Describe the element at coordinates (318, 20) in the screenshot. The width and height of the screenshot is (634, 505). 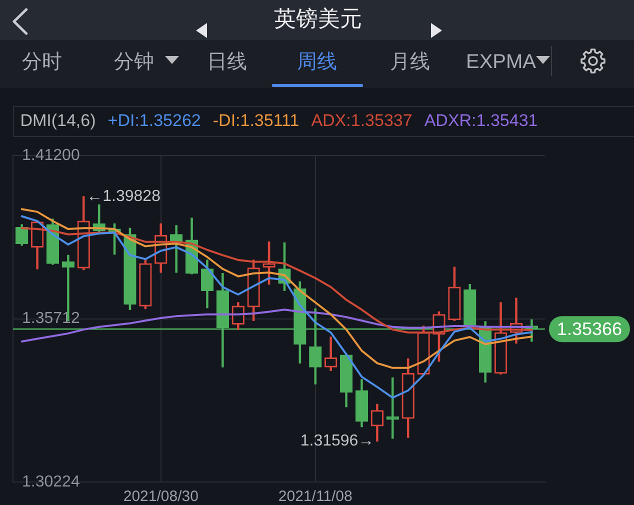
I see `chart-title: 英镑美元` at that location.